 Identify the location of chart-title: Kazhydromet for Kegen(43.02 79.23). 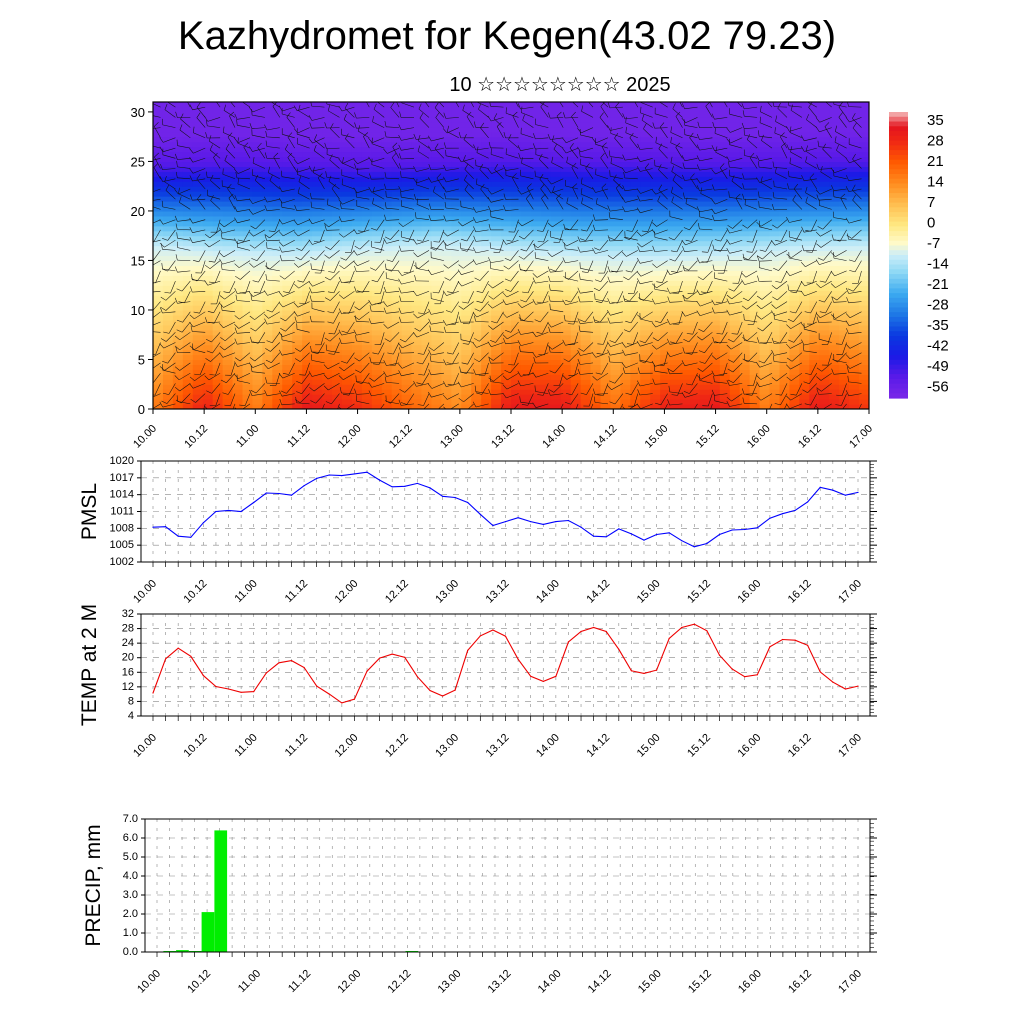
(507, 36).